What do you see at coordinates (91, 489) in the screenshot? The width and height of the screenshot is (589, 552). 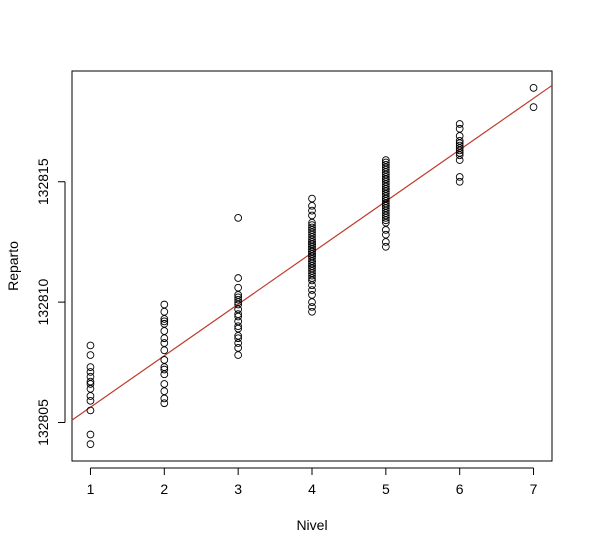 I see `x-tick-label: 1` at bounding box center [91, 489].